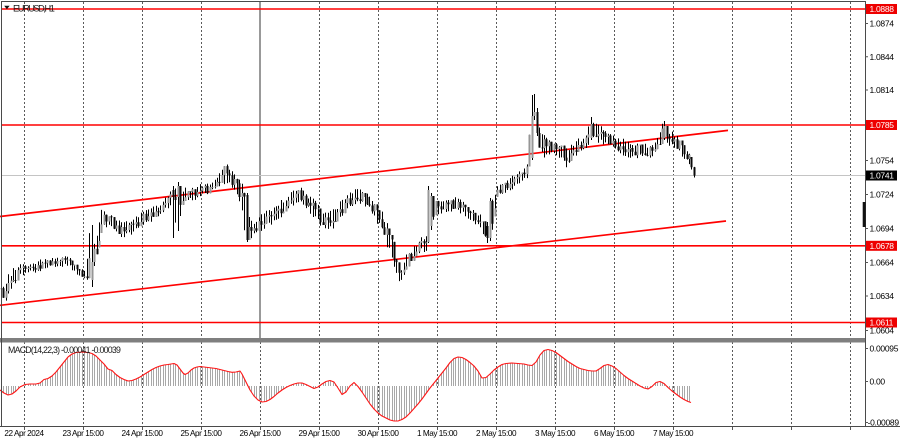 Image resolution: width=900 pixels, height=446 pixels. What do you see at coordinates (142, 433) in the screenshot?
I see `svg-text: 24 Apr 15:00` at bounding box center [142, 433].